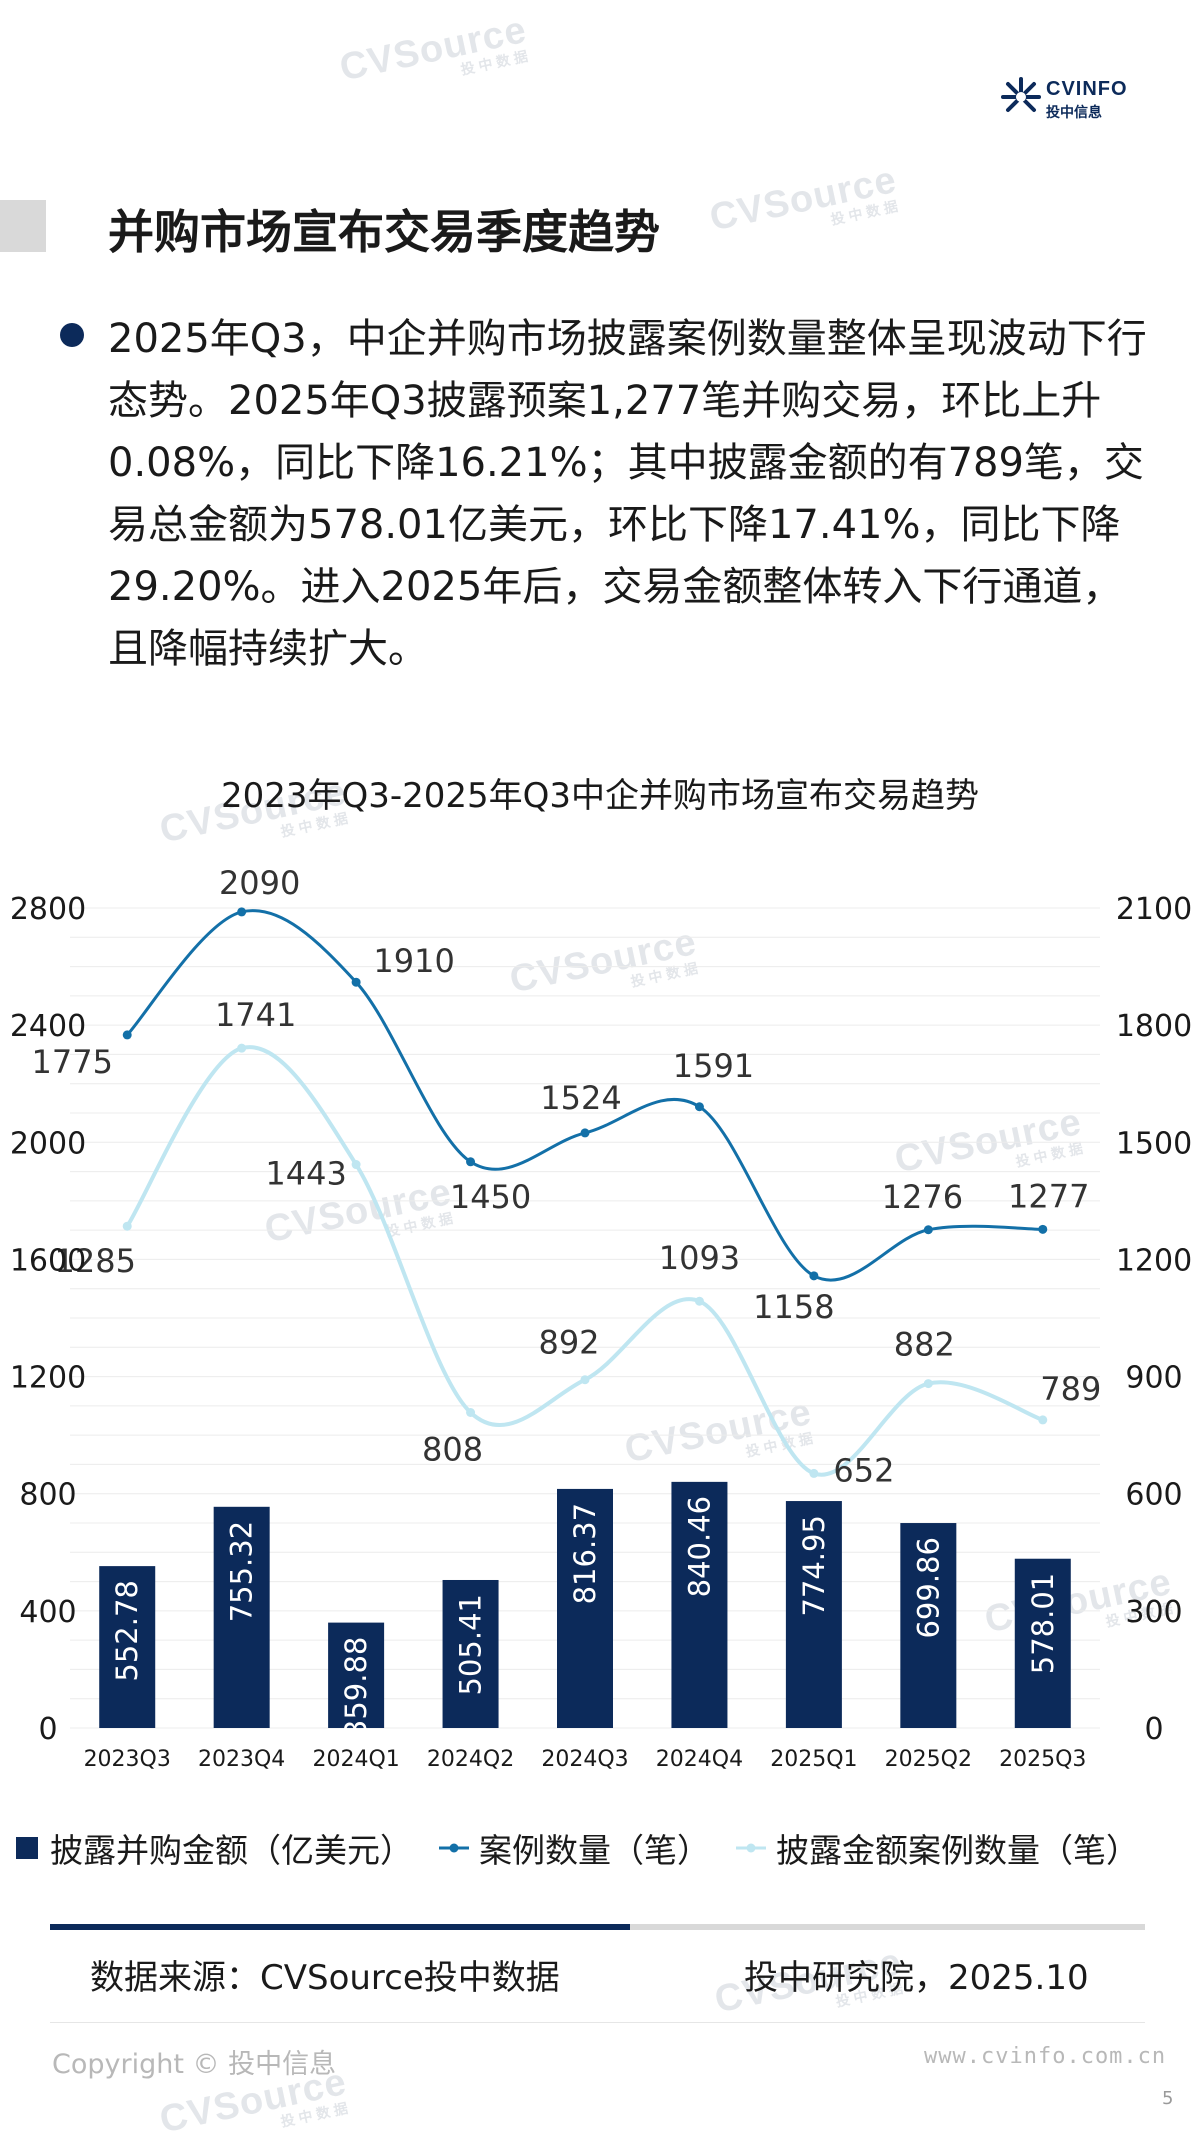 This screenshot has width=1200, height=2156. Describe the element at coordinates (1070, 1389) in the screenshot. I see `disclosed-count-data-label: 789` at that location.